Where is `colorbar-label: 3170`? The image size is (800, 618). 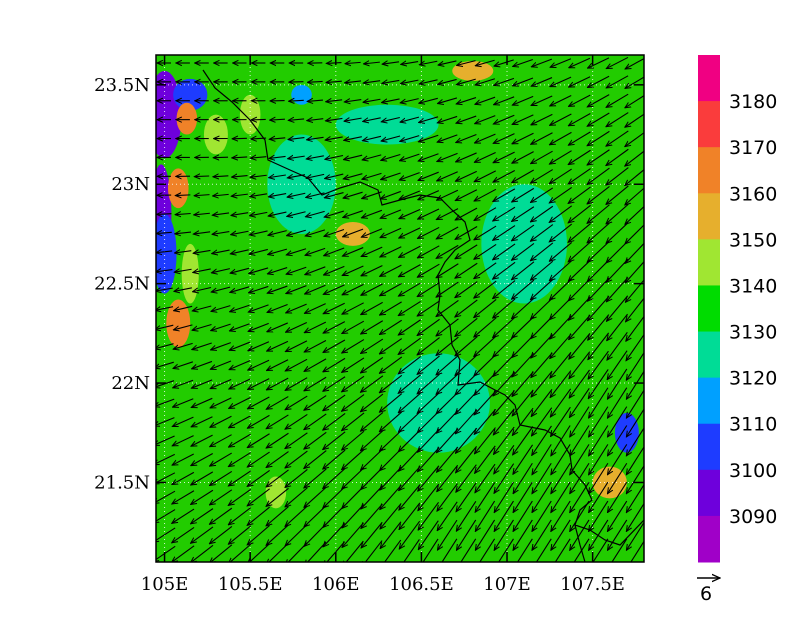 colorbar-label: 3170 is located at coordinates (753, 148).